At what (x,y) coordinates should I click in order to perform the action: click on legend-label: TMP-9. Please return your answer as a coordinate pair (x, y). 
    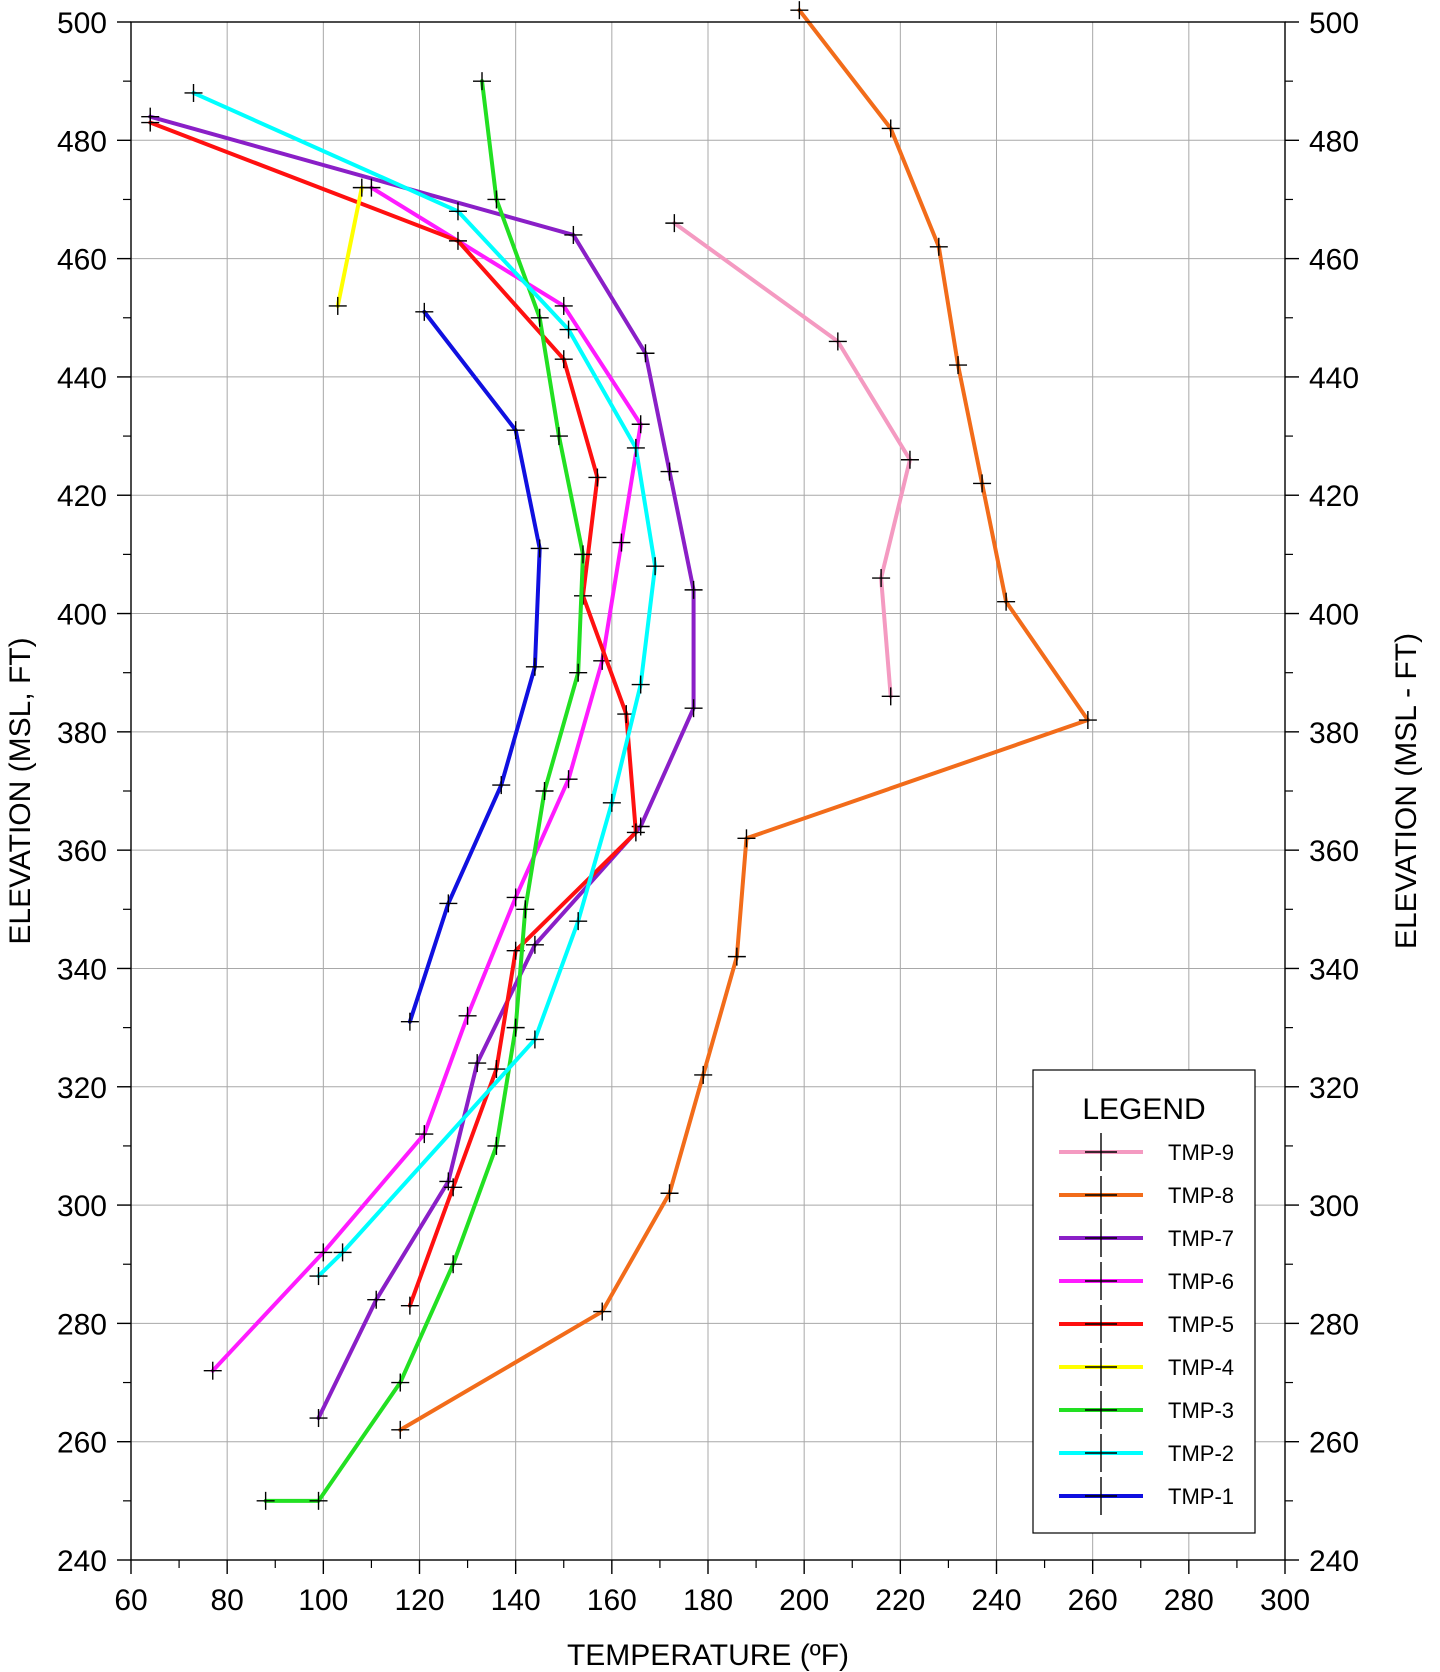
    Looking at the image, I should click on (1201, 1152).